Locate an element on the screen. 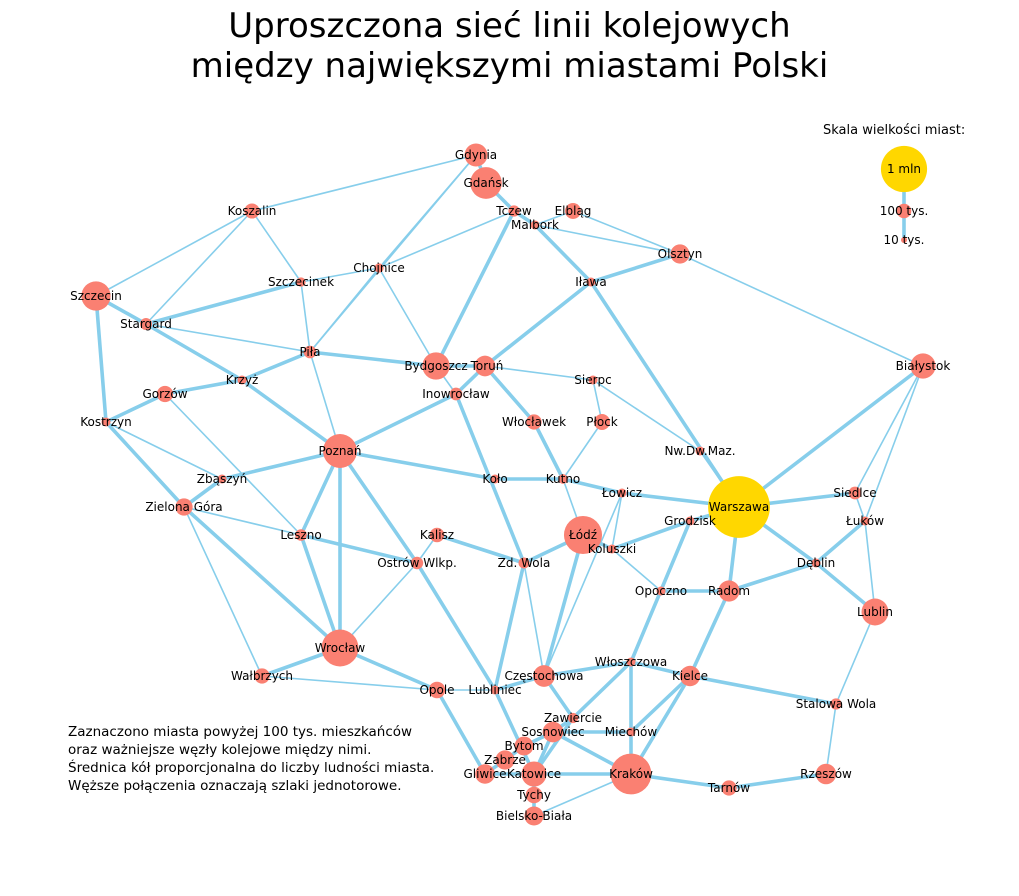 Image resolution: width=1019 pixels, height=896 pixels. city-label-warszawa: Warszawa is located at coordinates (739, 507).